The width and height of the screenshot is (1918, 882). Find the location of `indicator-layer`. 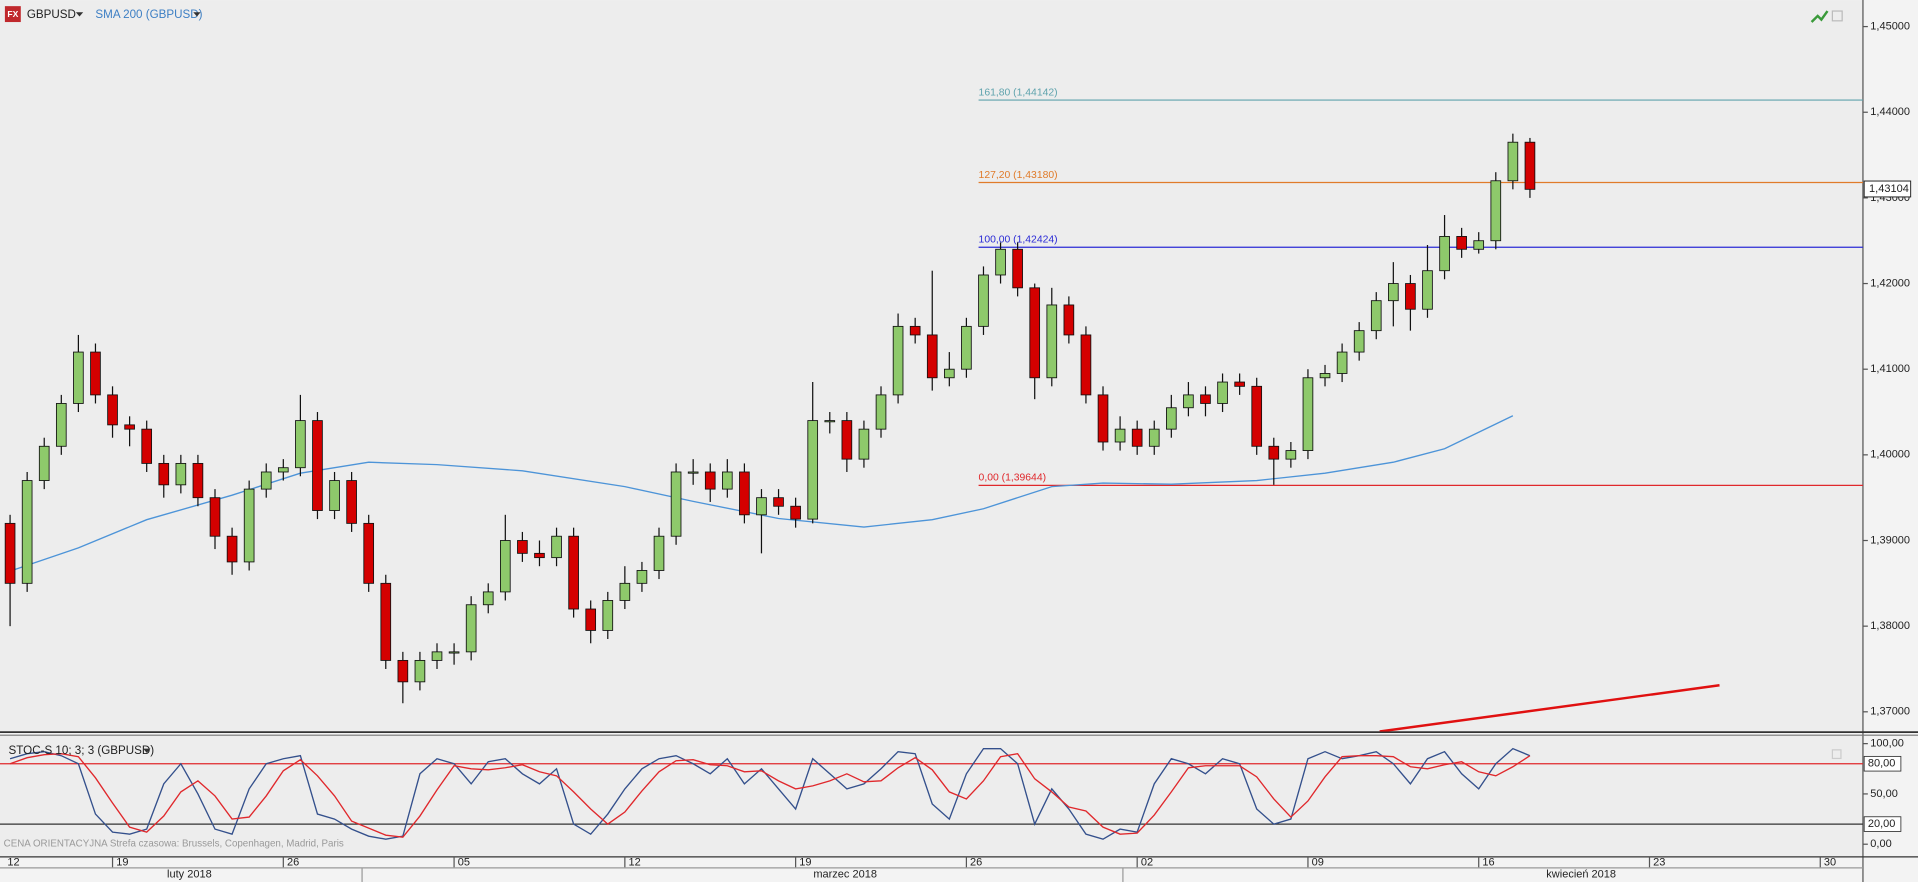

indicator-layer is located at coordinates (931, 793).